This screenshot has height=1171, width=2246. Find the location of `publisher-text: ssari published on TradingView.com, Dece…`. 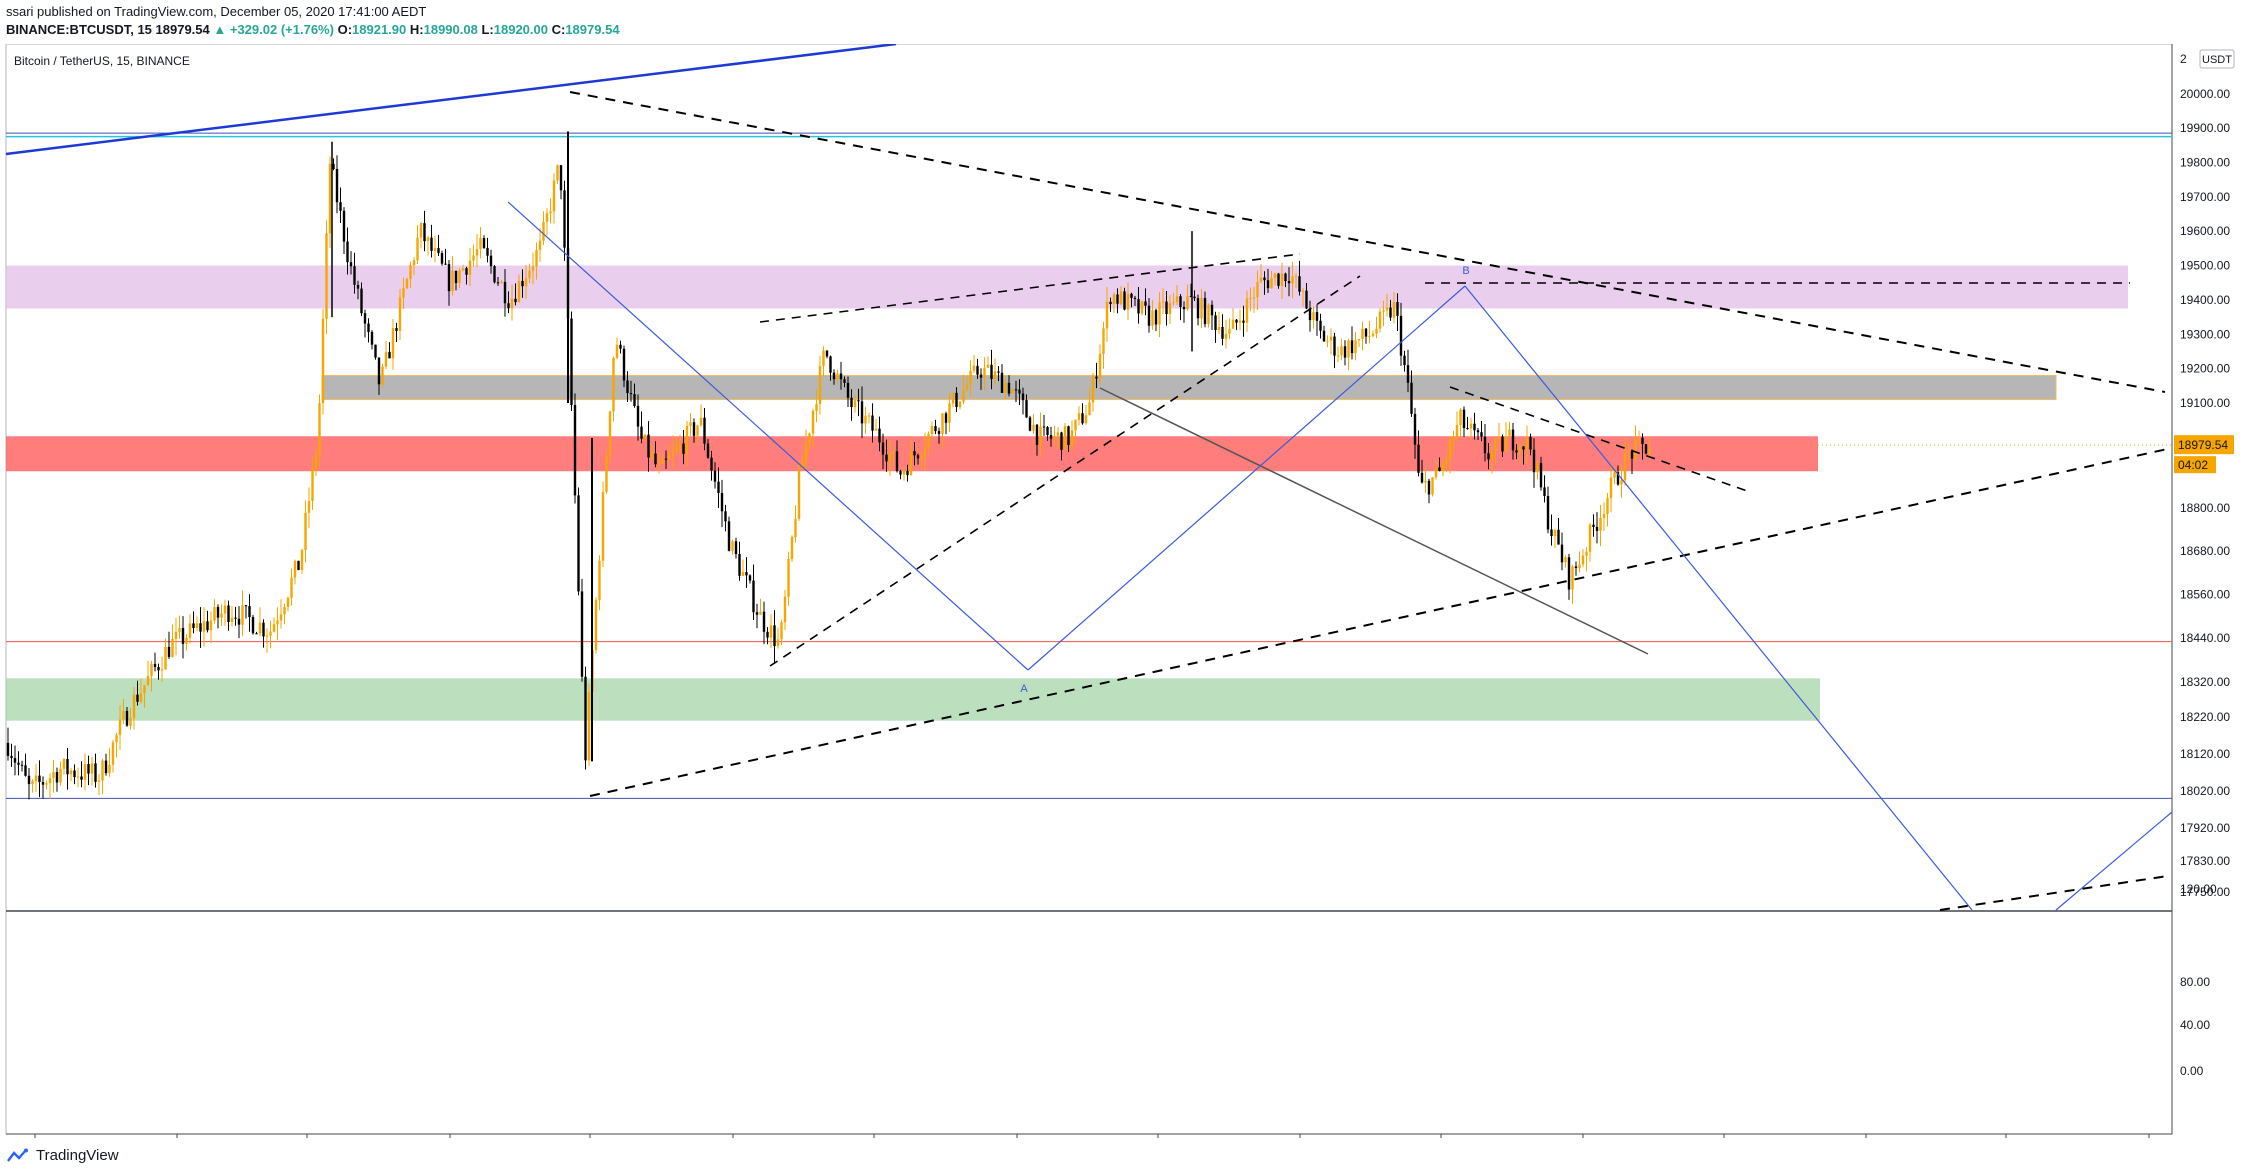

publisher-text: ssari published on TradingView.com, Dece… is located at coordinates (216, 11).